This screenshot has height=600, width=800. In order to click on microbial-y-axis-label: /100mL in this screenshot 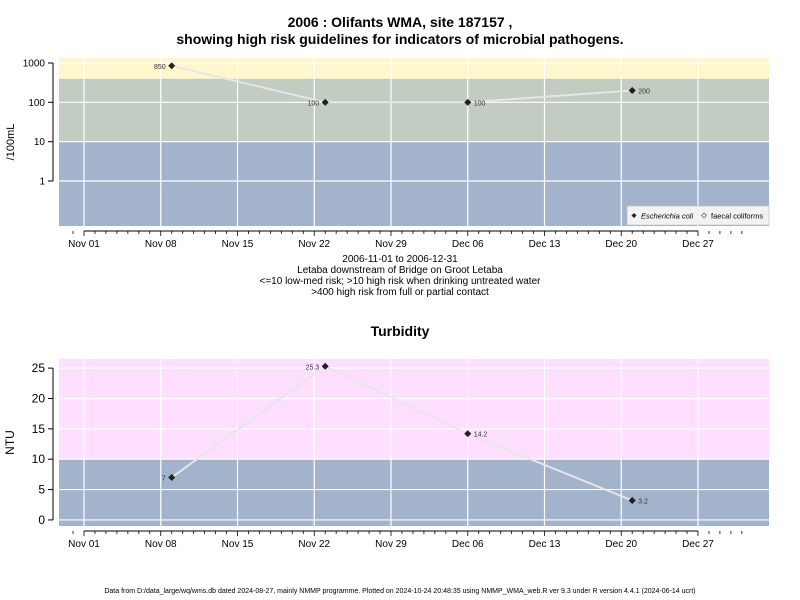, I will do `click(11, 142)`.